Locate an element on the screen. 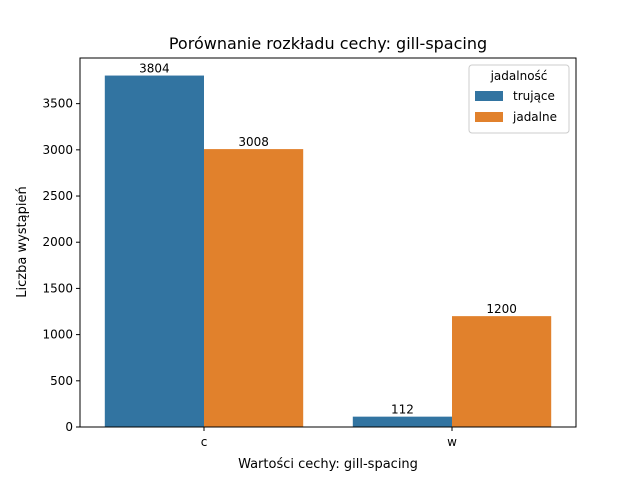  legend-swatch-trujące is located at coordinates (489, 96).